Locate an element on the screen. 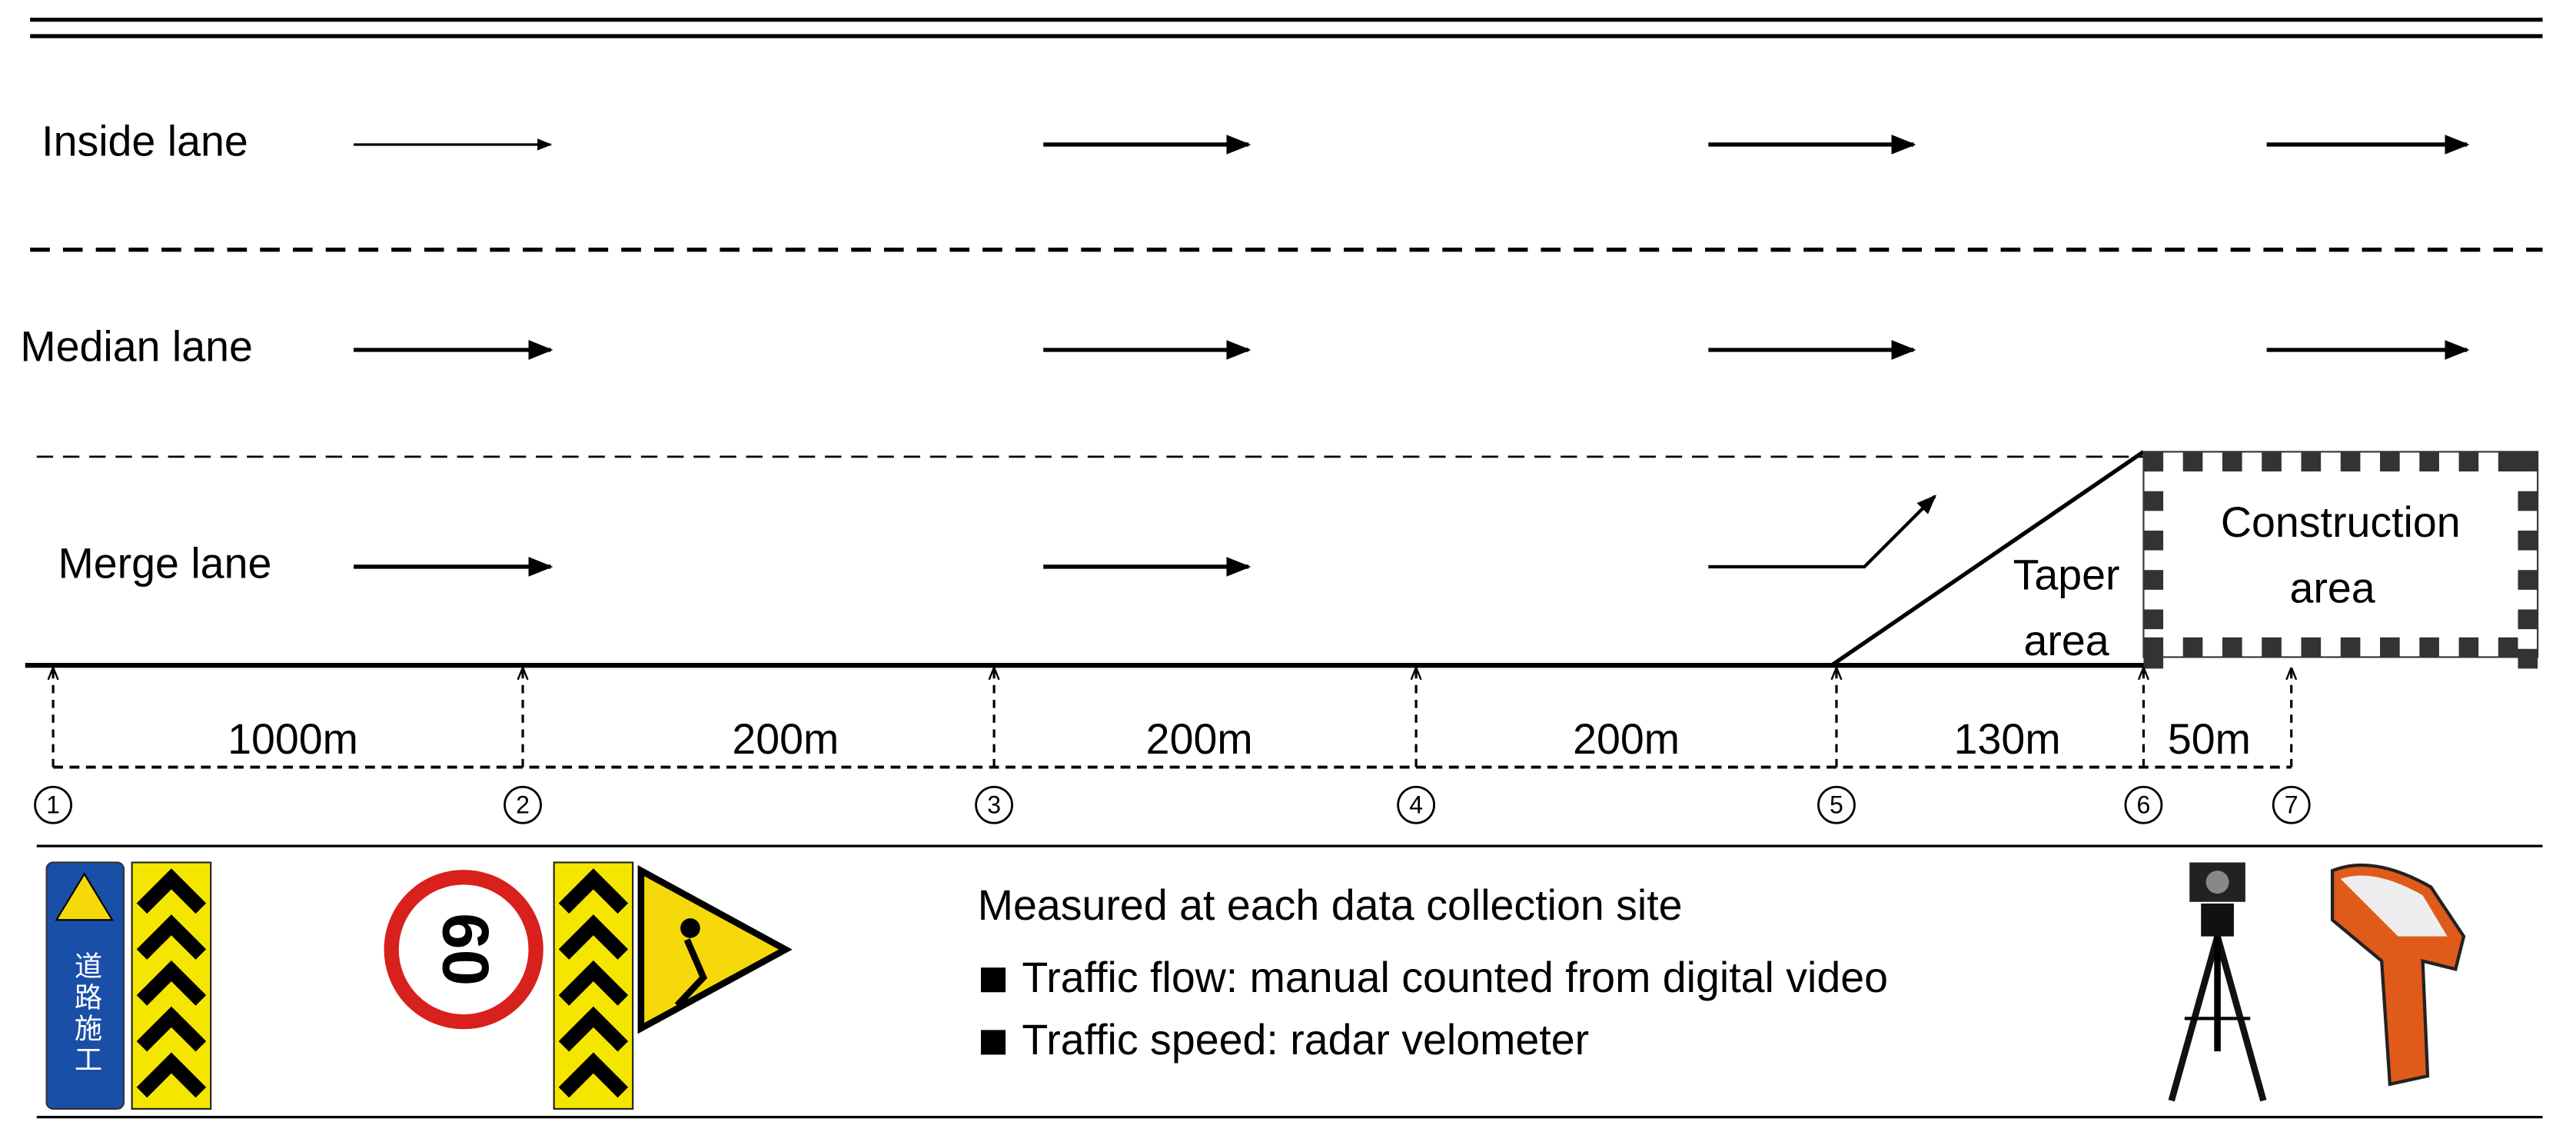 This screenshot has height=1122, width=2576. site-number: 7 is located at coordinates (2291, 804).